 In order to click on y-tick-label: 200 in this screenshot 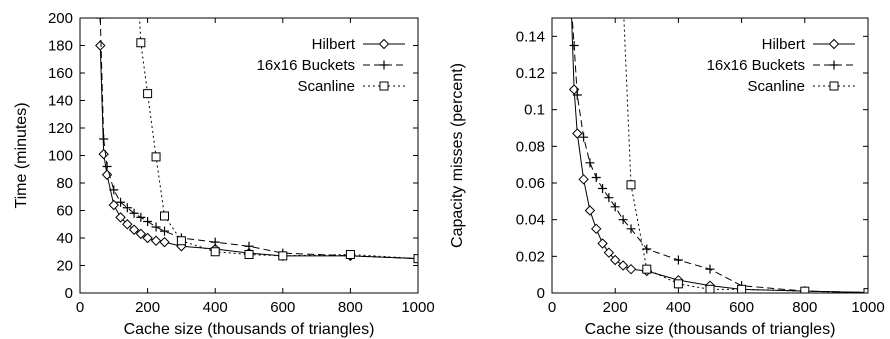, I will do `click(60, 18)`.